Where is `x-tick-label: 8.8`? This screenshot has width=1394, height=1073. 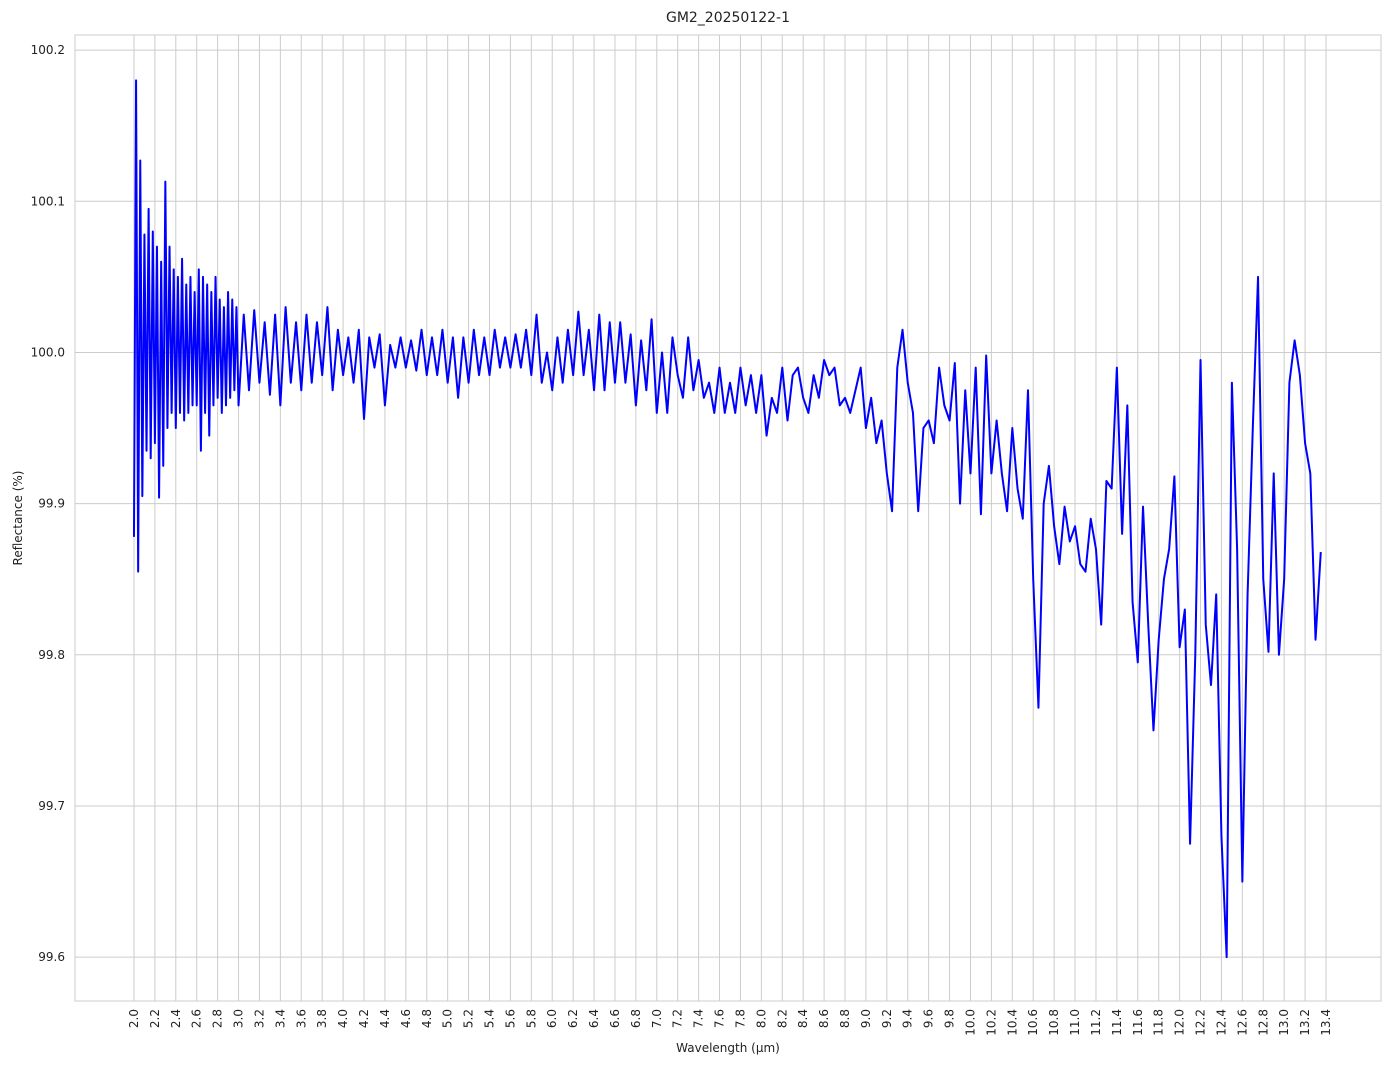 x-tick-label: 8.8 is located at coordinates (845, 1018).